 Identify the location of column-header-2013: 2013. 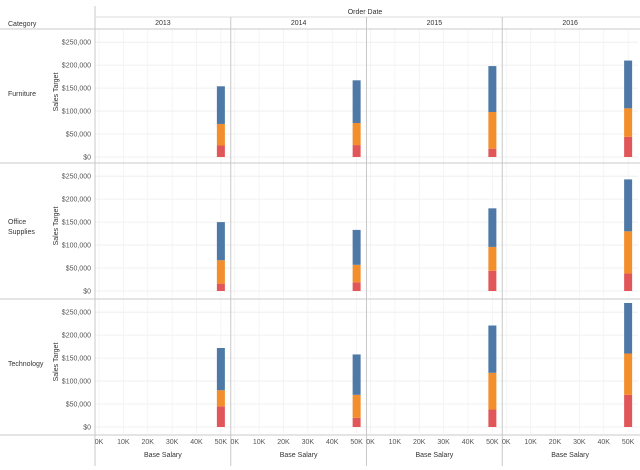
(163, 23).